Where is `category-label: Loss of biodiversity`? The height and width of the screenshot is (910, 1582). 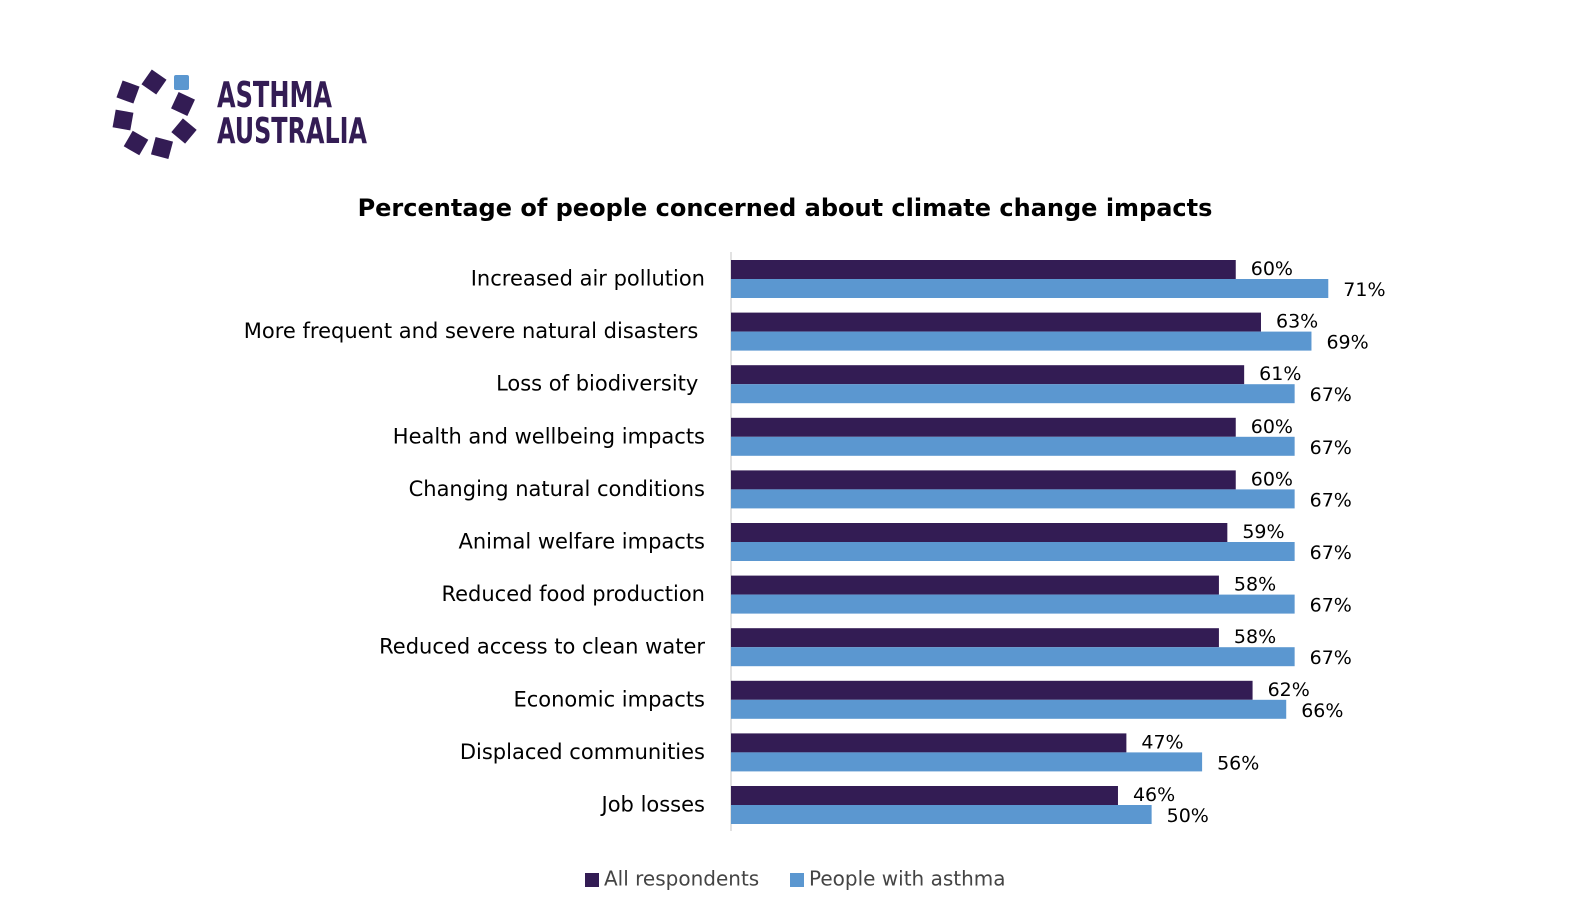 category-label: Loss of biodiversity is located at coordinates (600, 384).